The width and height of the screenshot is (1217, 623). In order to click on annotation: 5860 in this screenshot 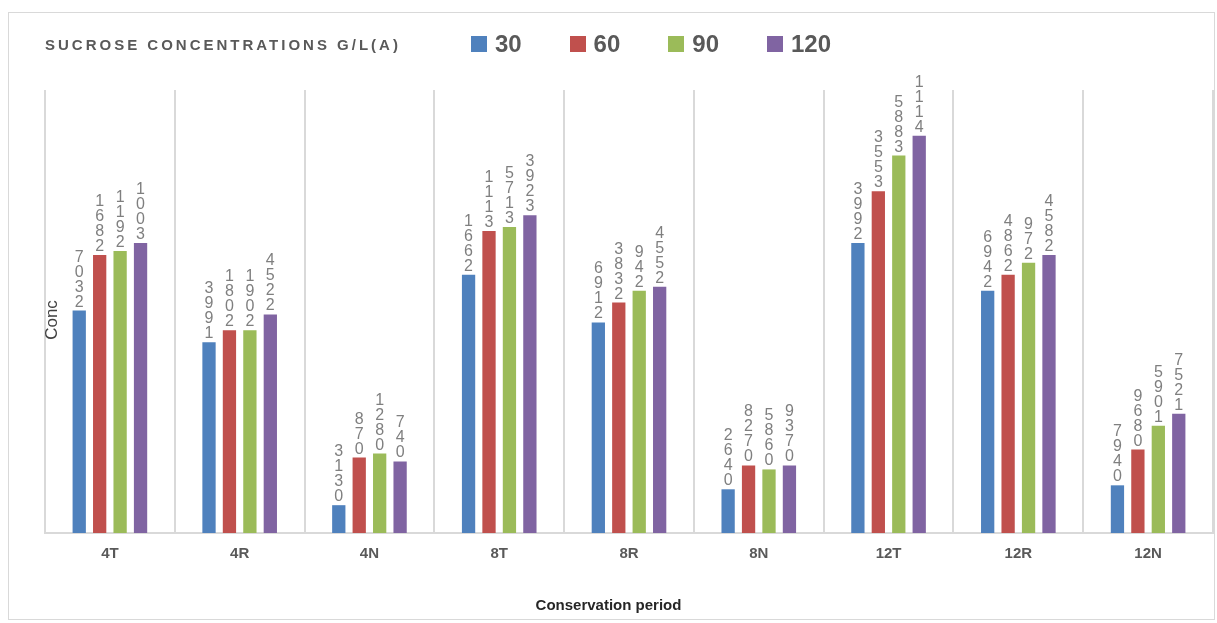, I will do `click(768, 437)`.